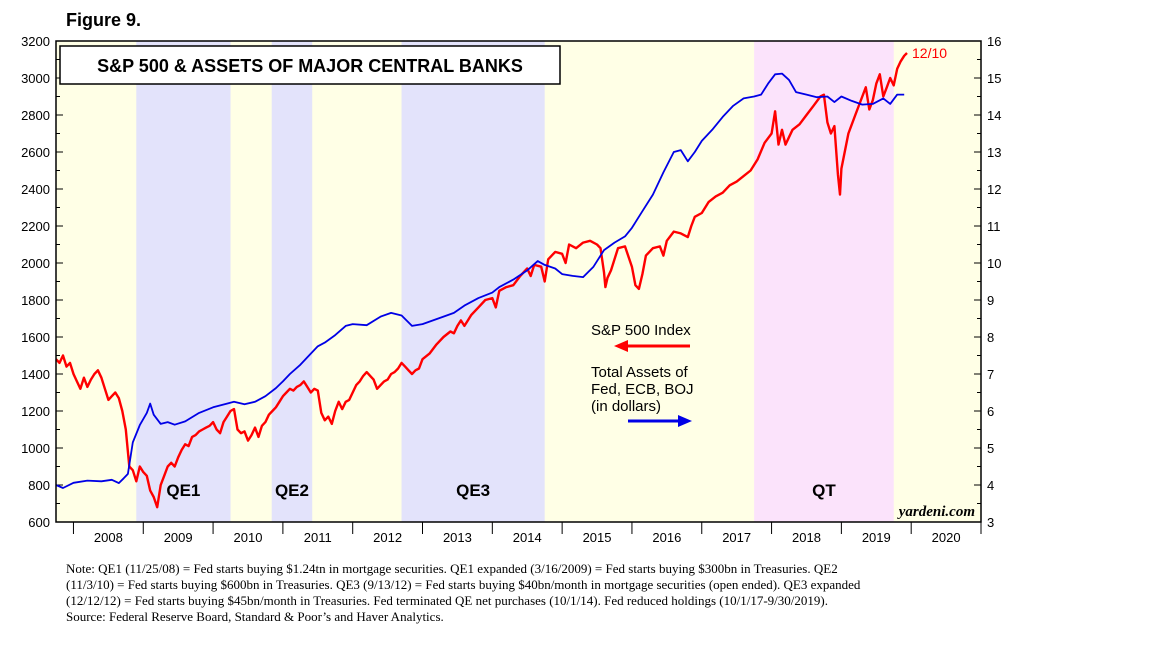  I want to click on x-tick-label: 2015, so click(597, 537).